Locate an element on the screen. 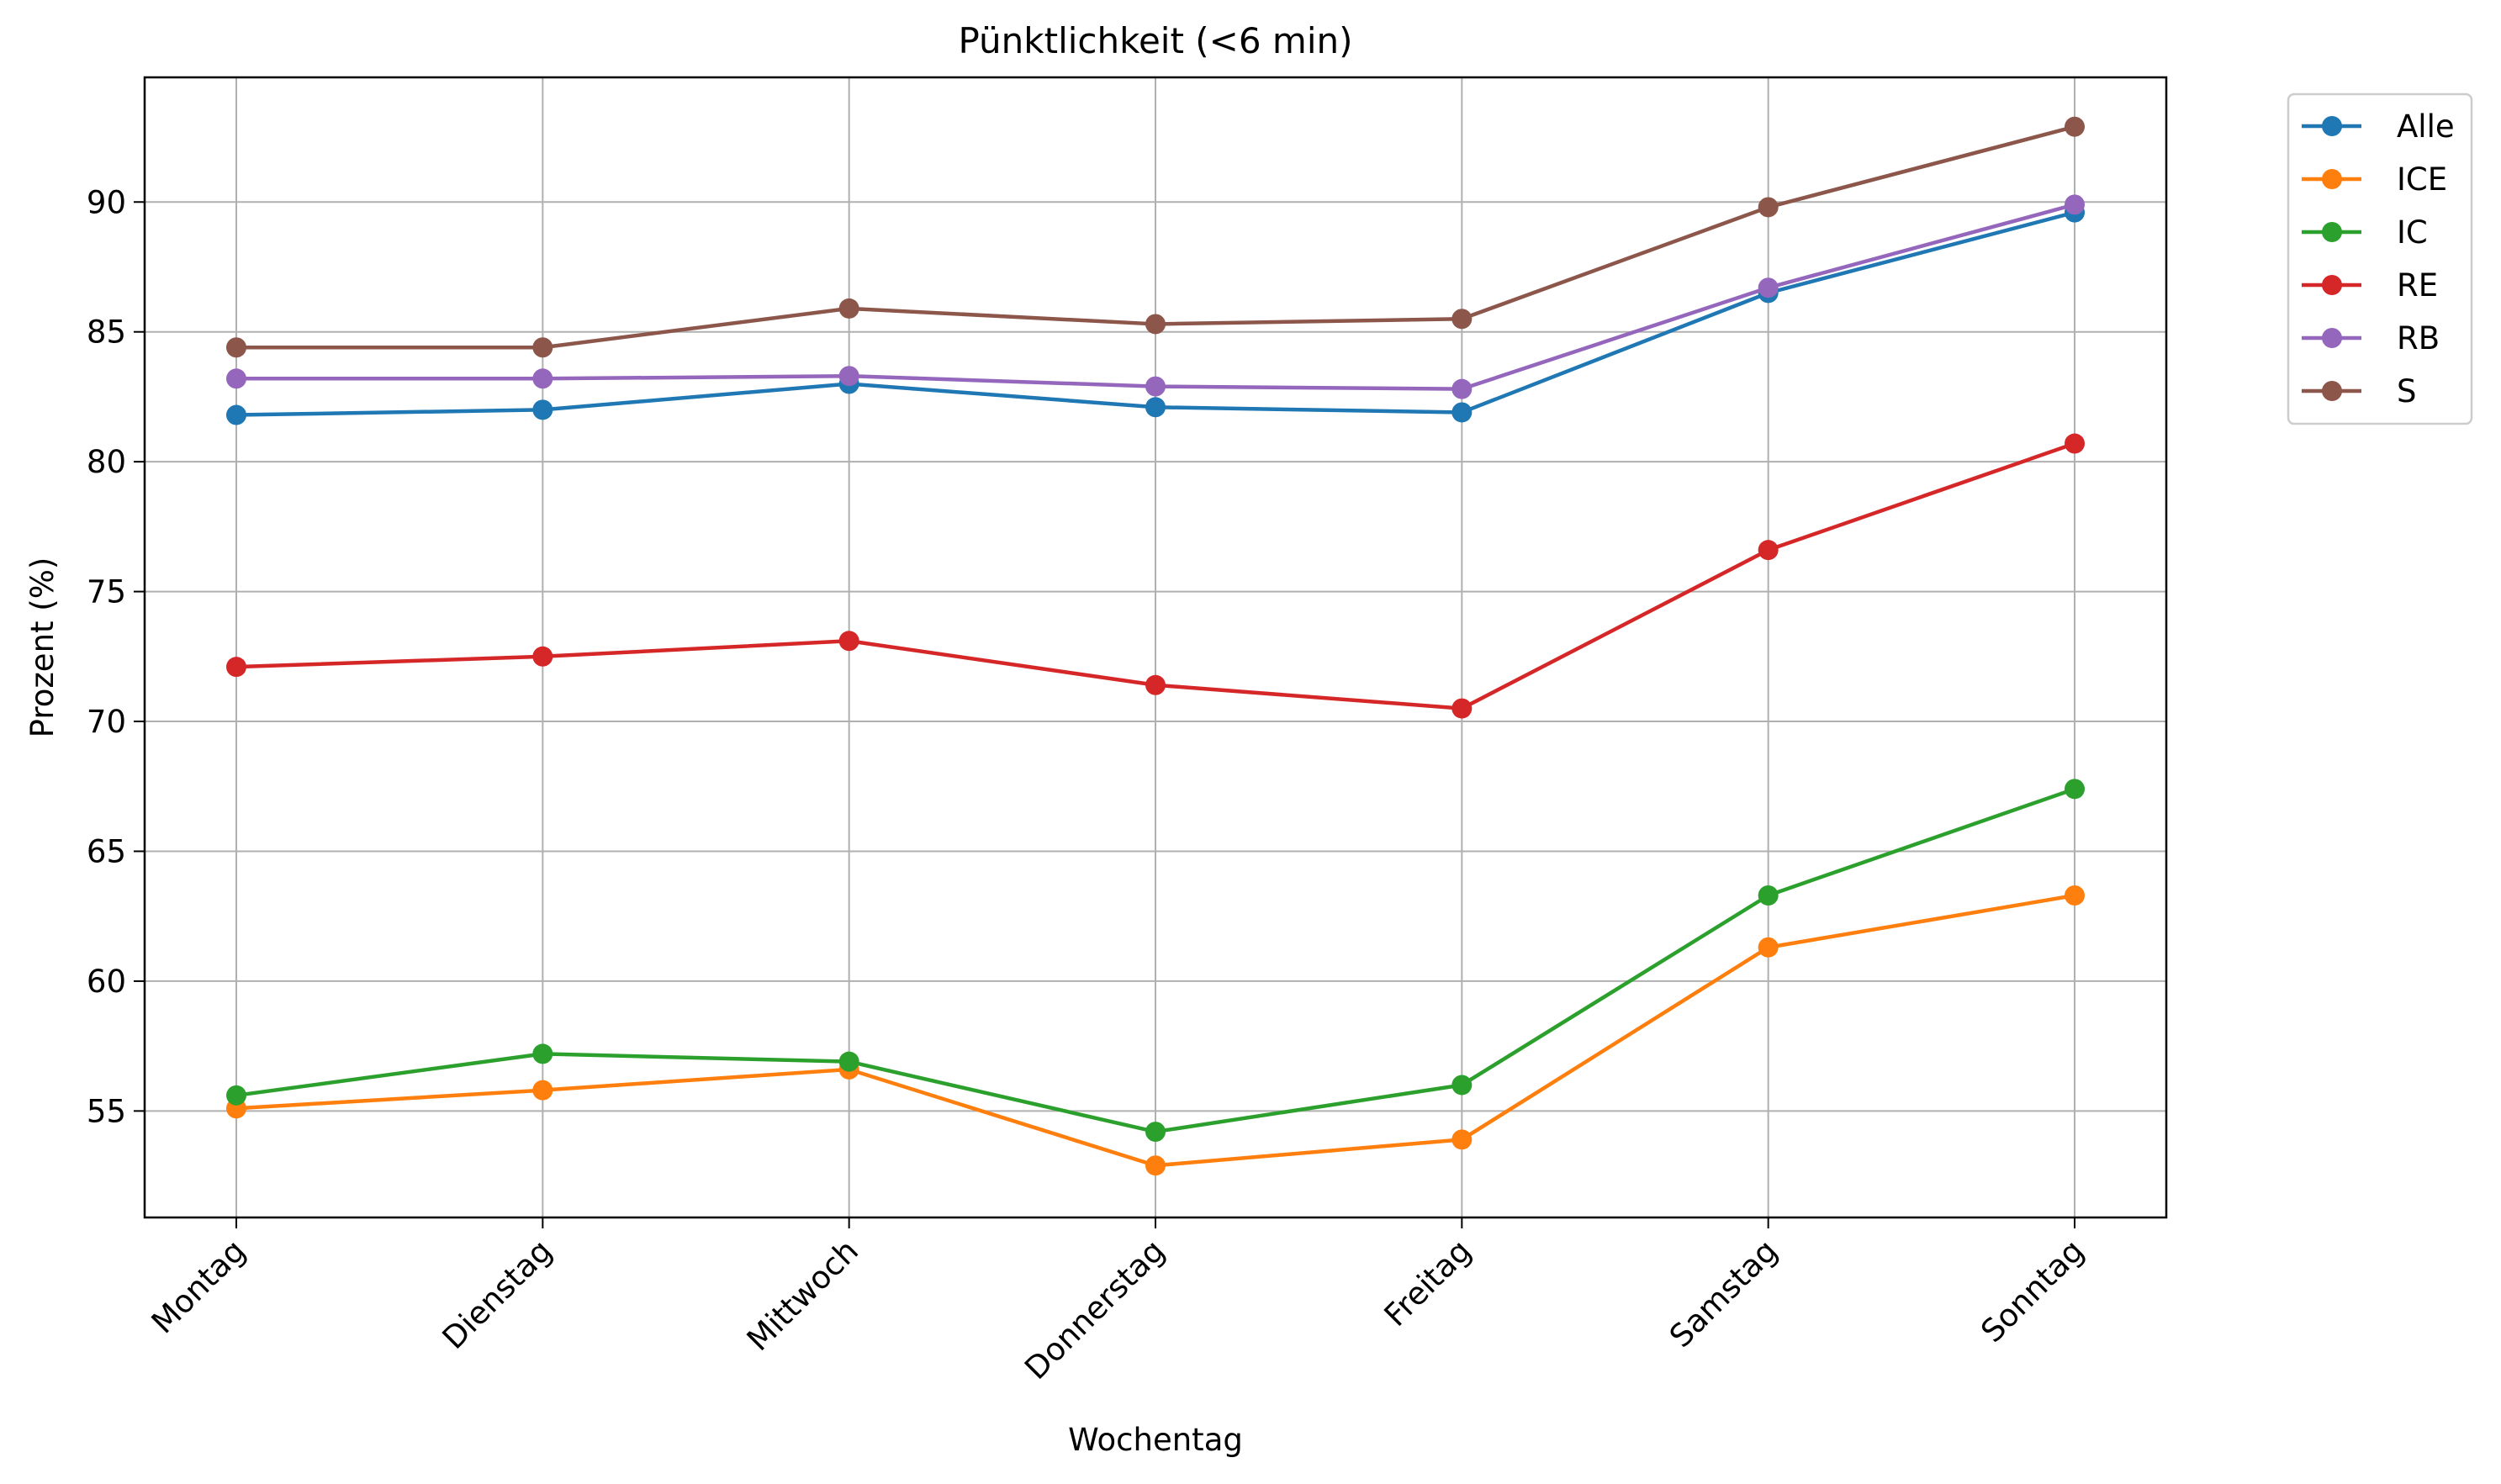 Image resolution: width=2501 pixels, height=1484 pixels. legend-label-s: S is located at coordinates (2407, 391).